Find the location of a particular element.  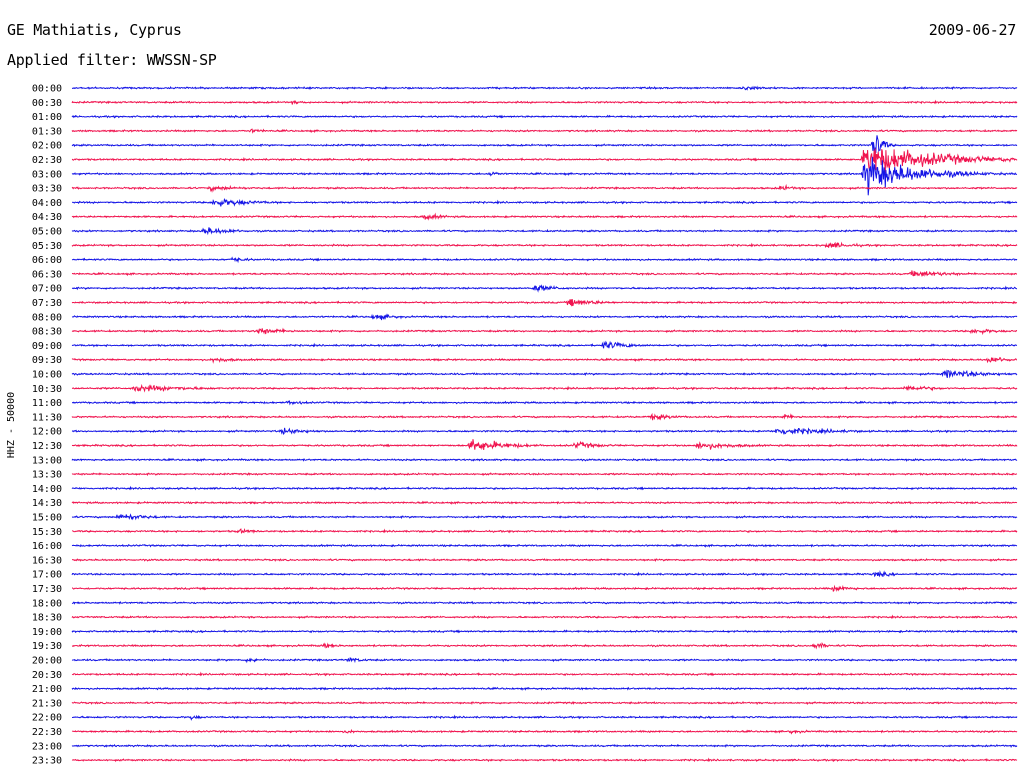

row-time-label: 11:30 is located at coordinates (47, 417).